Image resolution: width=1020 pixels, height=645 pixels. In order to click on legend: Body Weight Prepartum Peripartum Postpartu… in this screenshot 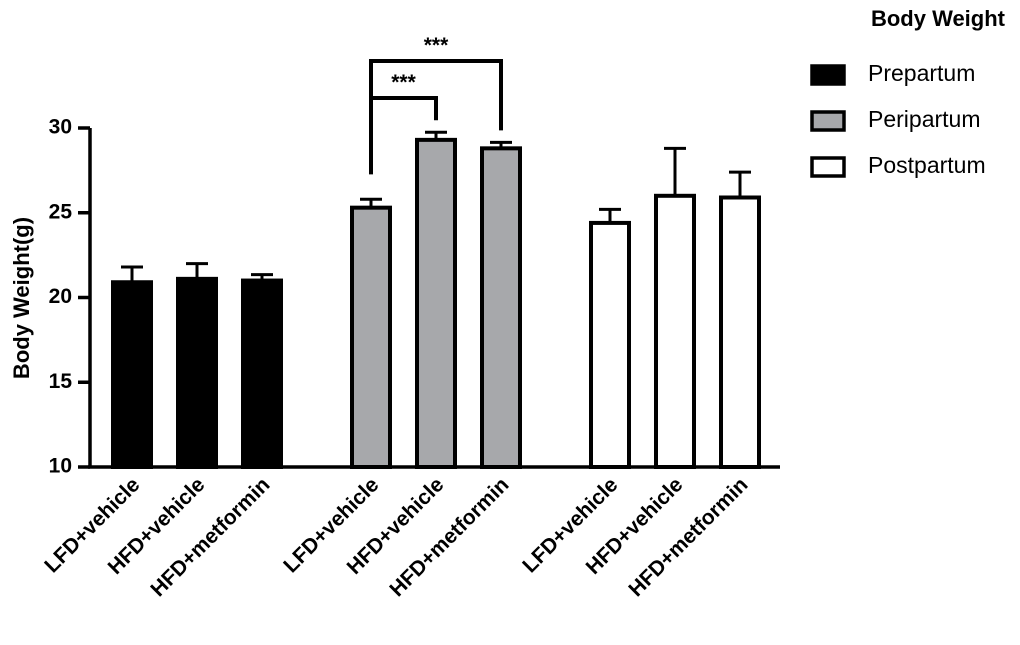, I will do `click(908, 92)`.